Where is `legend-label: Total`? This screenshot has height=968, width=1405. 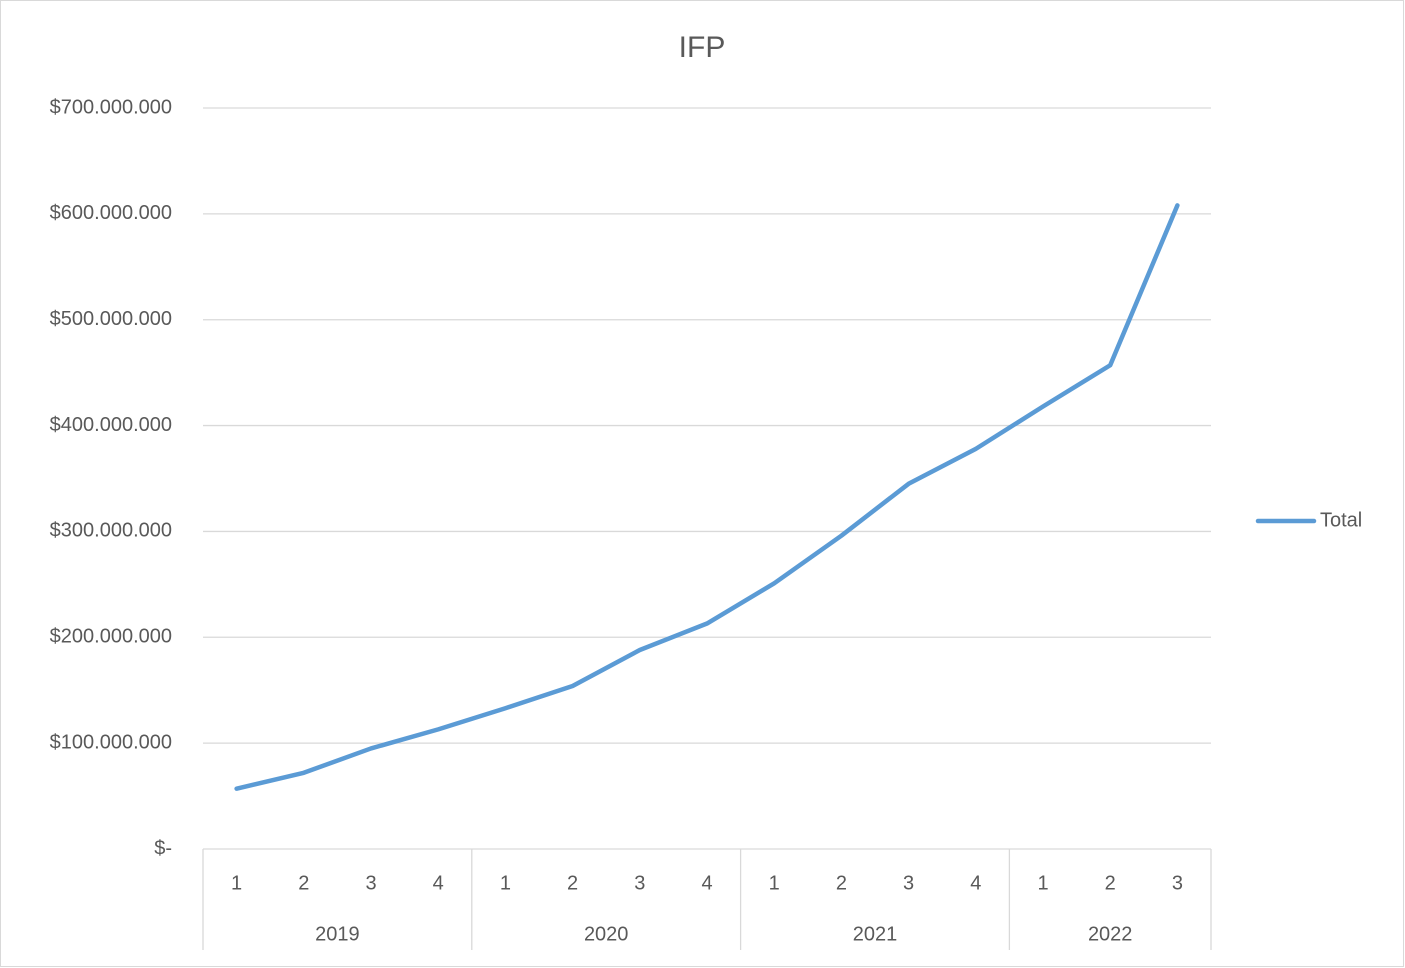
legend-label: Total is located at coordinates (1341, 520).